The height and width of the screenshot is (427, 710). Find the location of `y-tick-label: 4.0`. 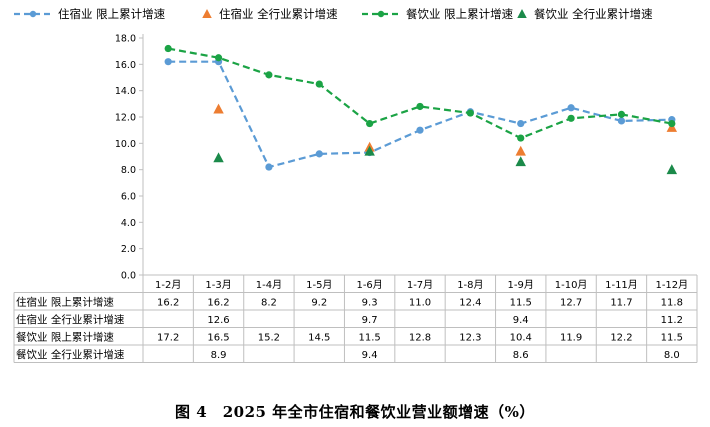

y-tick-label: 4.0 is located at coordinates (128, 223).